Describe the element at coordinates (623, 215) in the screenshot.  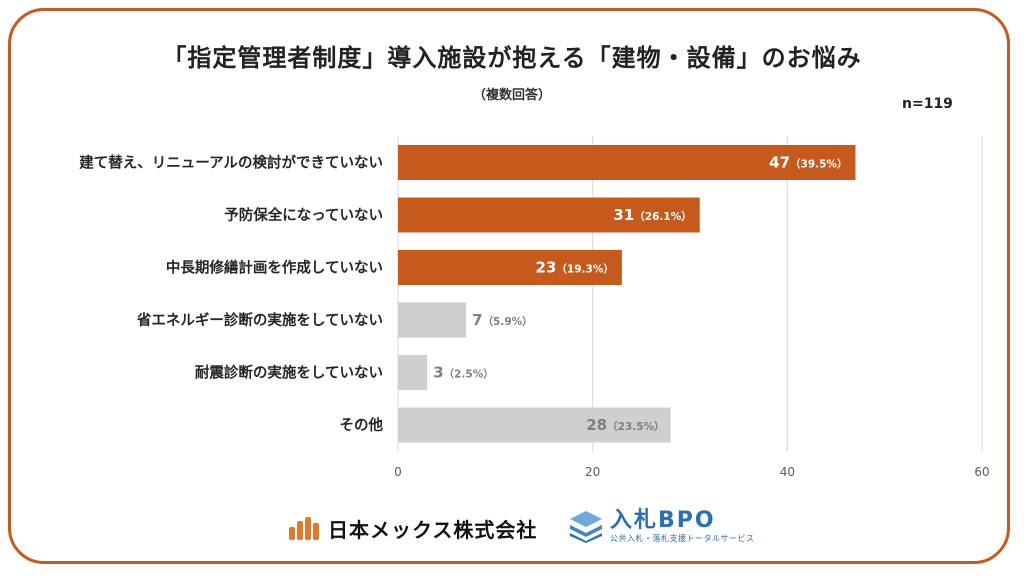
I see `data-label-value: 31` at that location.